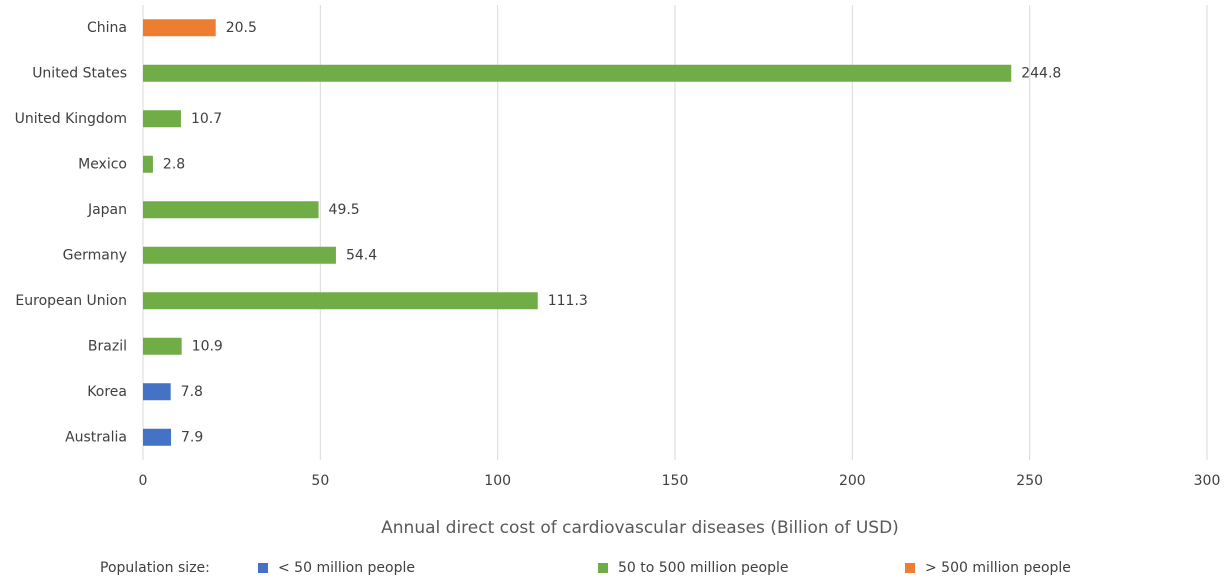 This screenshot has height=580, width=1226. I want to click on data-label: 7.9, so click(192, 437).